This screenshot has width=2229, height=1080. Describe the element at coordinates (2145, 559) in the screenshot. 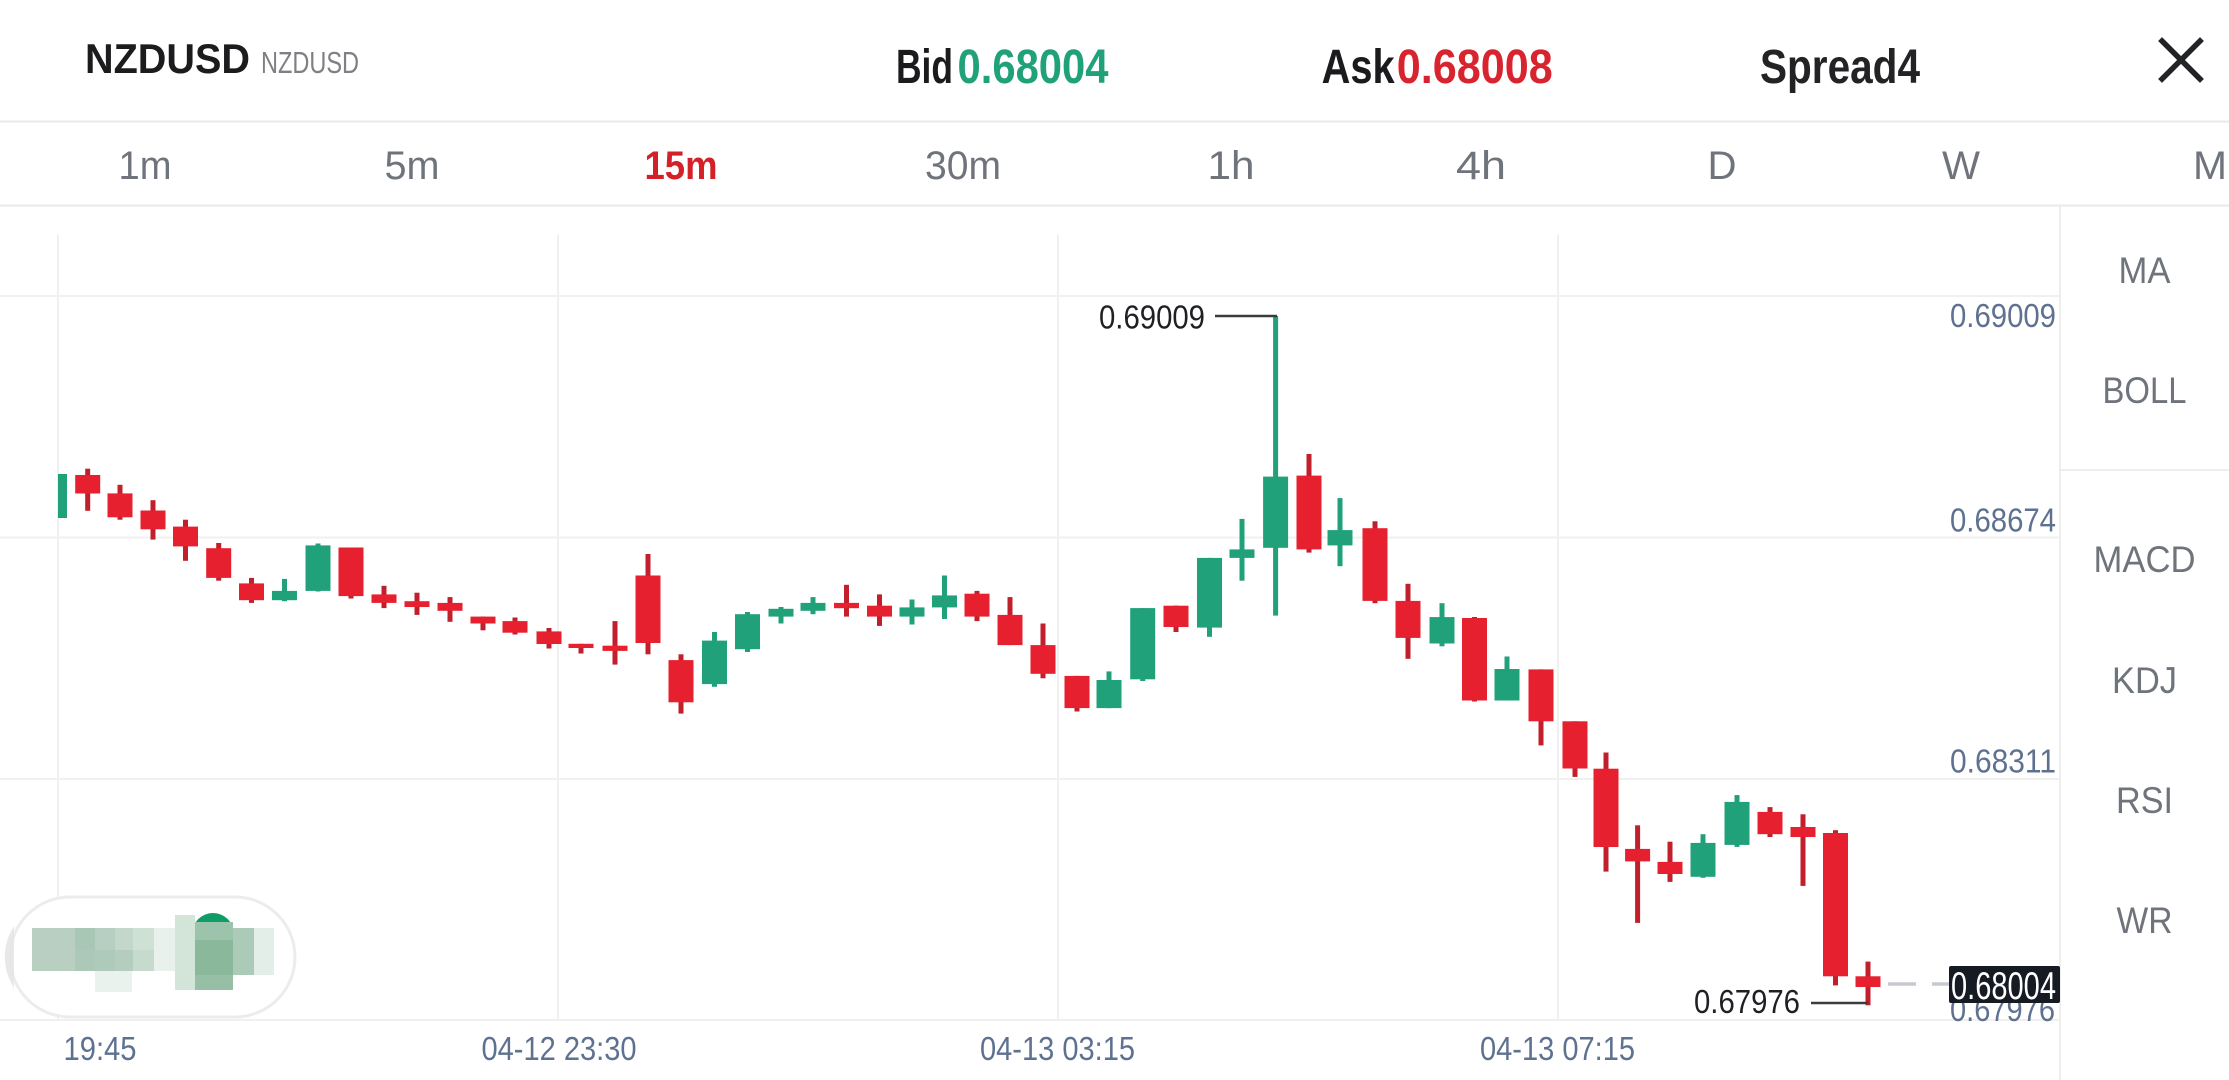

I see `svg-text: MACD` at that location.